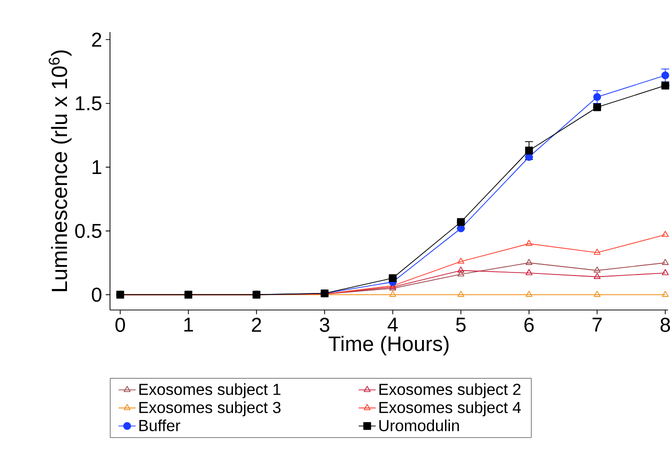 The image size is (670, 462). What do you see at coordinates (188, 325) in the screenshot?
I see `x-tick-label: 1` at bounding box center [188, 325].